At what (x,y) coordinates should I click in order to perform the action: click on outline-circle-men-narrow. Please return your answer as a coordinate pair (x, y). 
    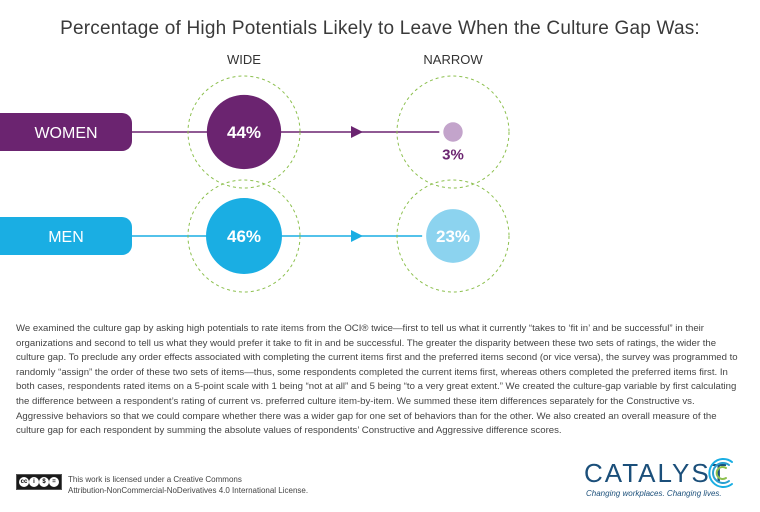
    Looking at the image, I should click on (453, 236).